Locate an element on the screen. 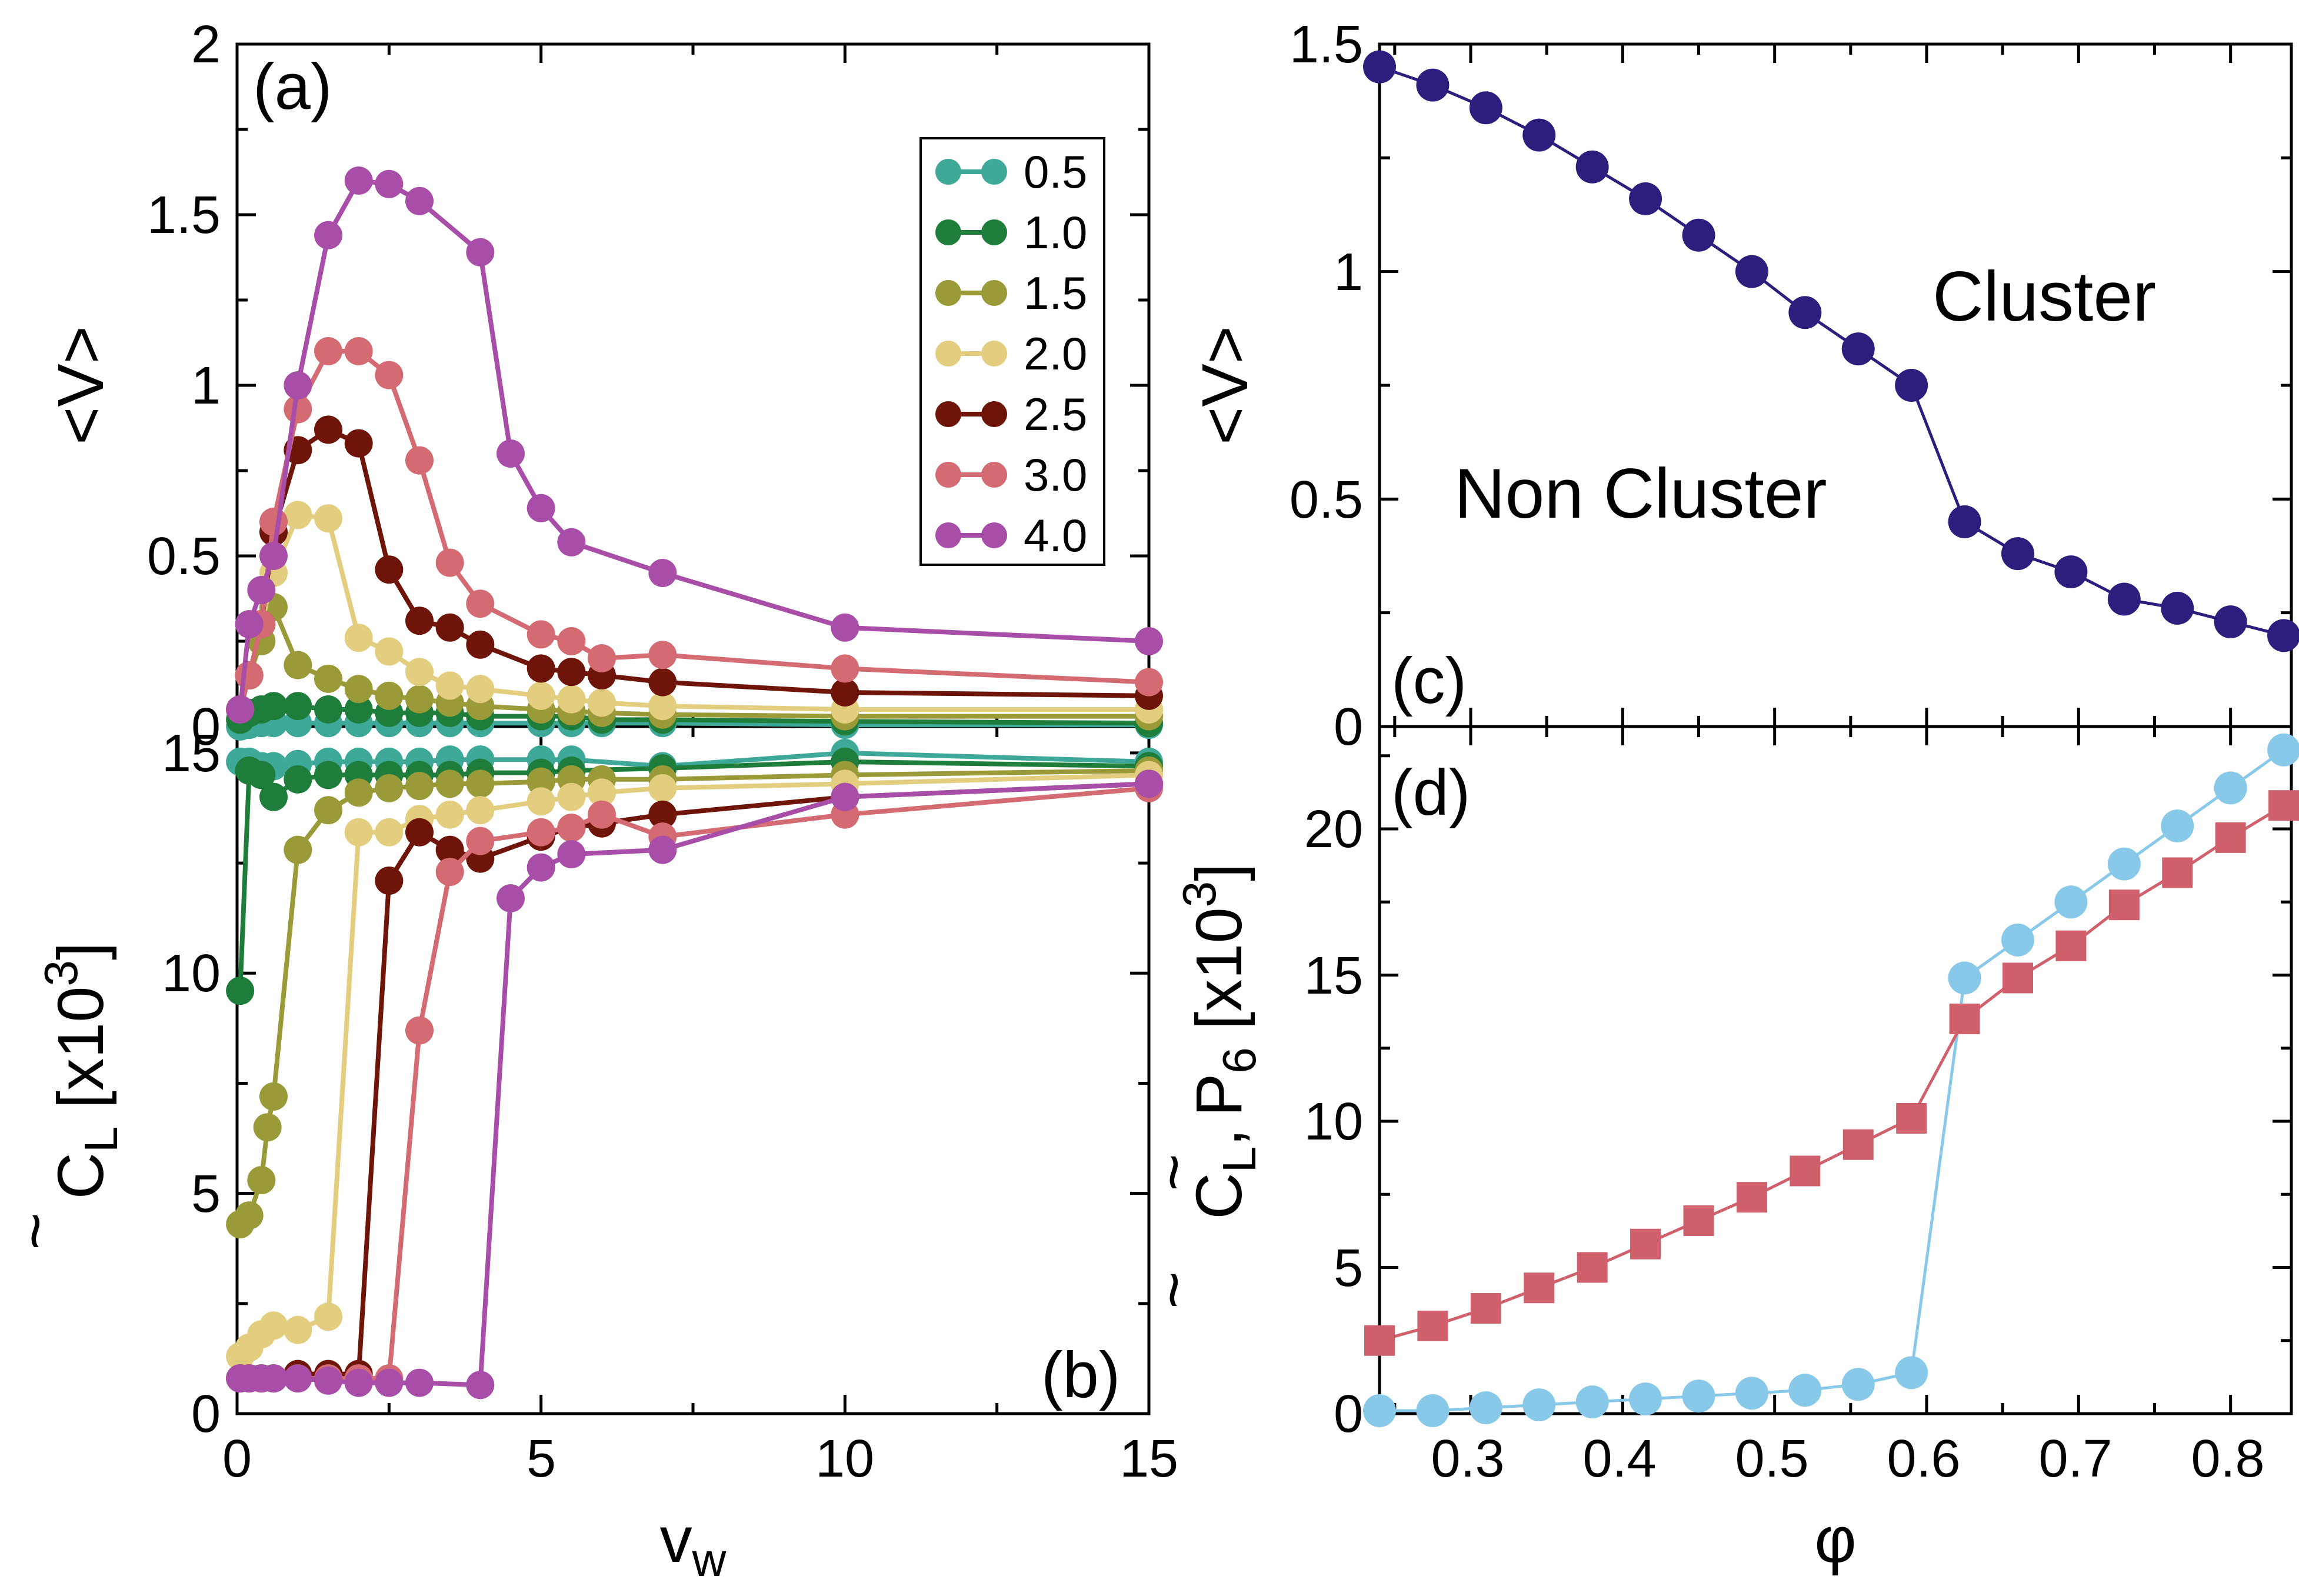 The image size is (2299, 1596). ylabel-b-tilde: ~ is located at coordinates (35, 1231).